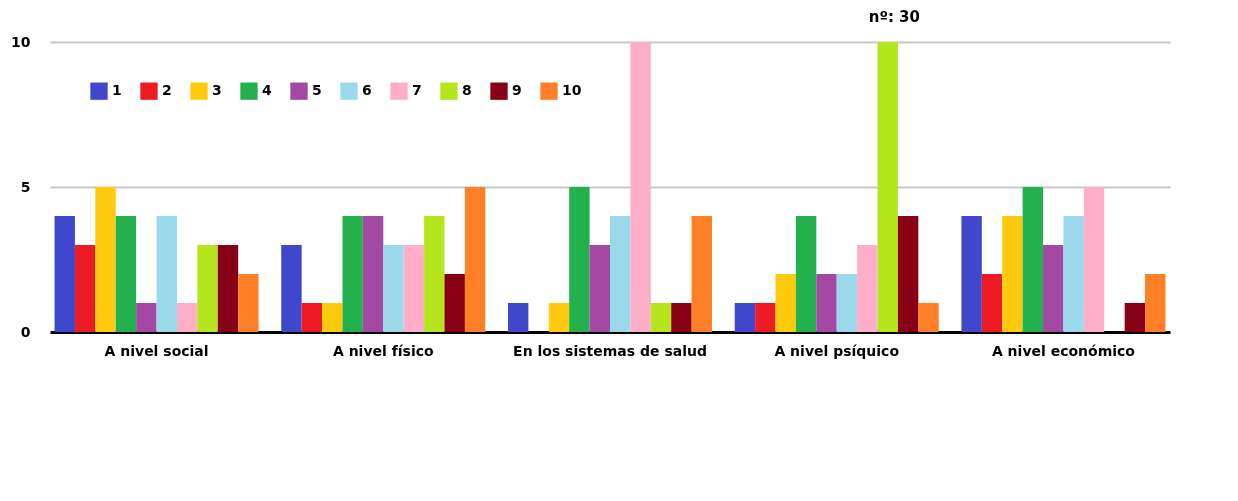 The width and height of the screenshot is (1238, 501). Describe the element at coordinates (837, 350) in the screenshot. I see `x-tick-label: A nivel psíquico` at that location.